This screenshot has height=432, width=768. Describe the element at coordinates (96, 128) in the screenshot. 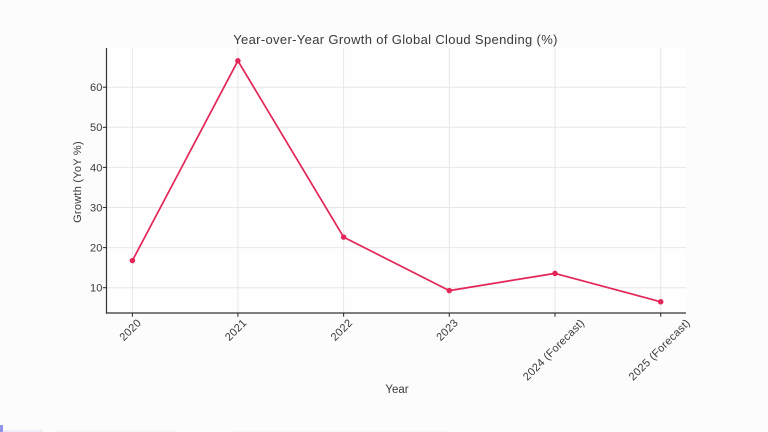

I see `svg-text: 50` at that location.